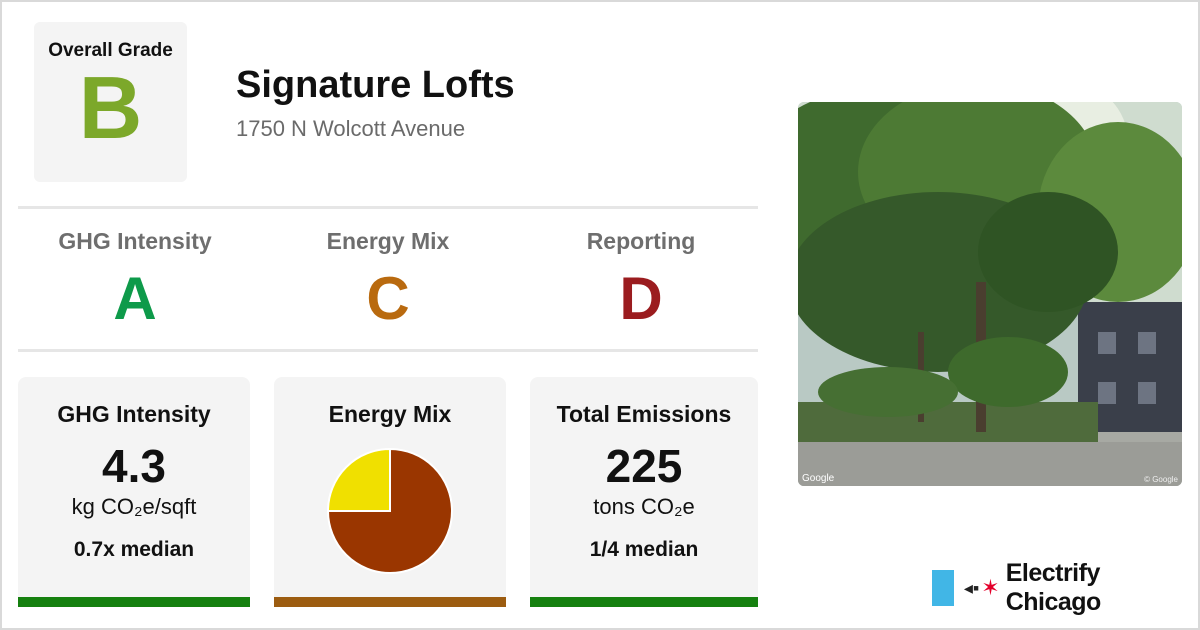  I want to click on plug-icon: ◂▪, so click(971, 587).